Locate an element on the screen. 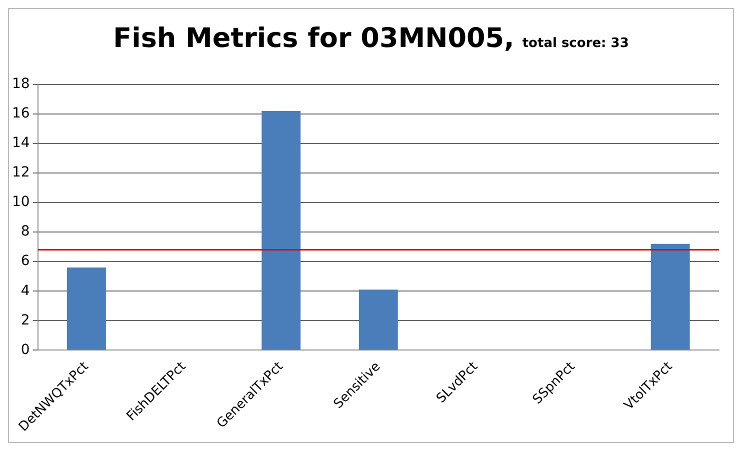 Image resolution: width=742 pixels, height=451 pixels. y-tick-label: 6 is located at coordinates (25, 261).